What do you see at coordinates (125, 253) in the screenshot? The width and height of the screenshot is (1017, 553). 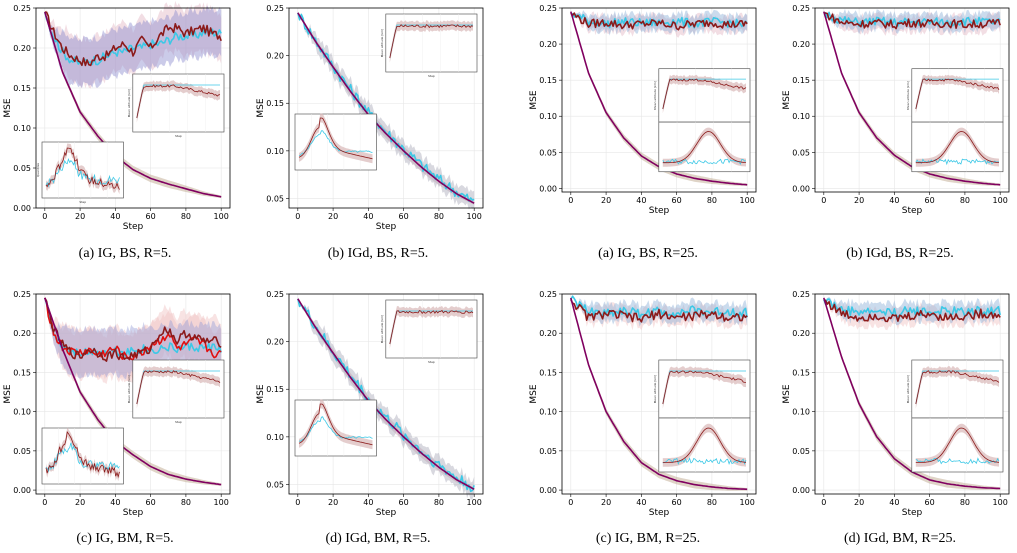 I see `caption-a-ig-bs-r5: (a) IG, BS, R=5.` at bounding box center [125, 253].